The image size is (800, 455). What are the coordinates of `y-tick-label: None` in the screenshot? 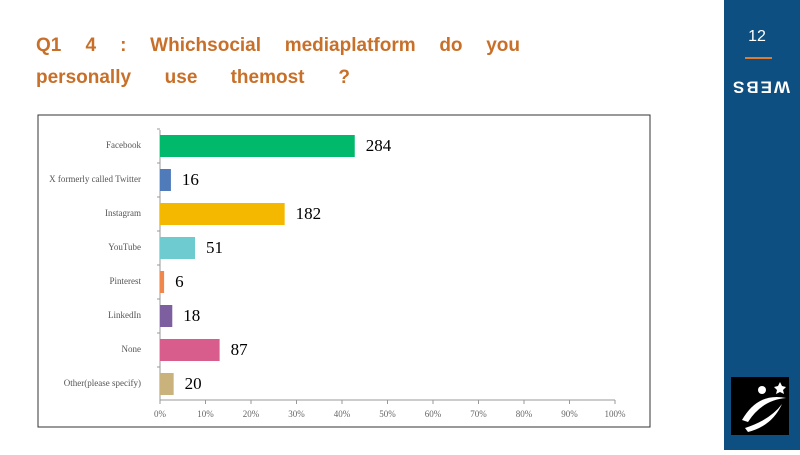 It's located at (132, 349).